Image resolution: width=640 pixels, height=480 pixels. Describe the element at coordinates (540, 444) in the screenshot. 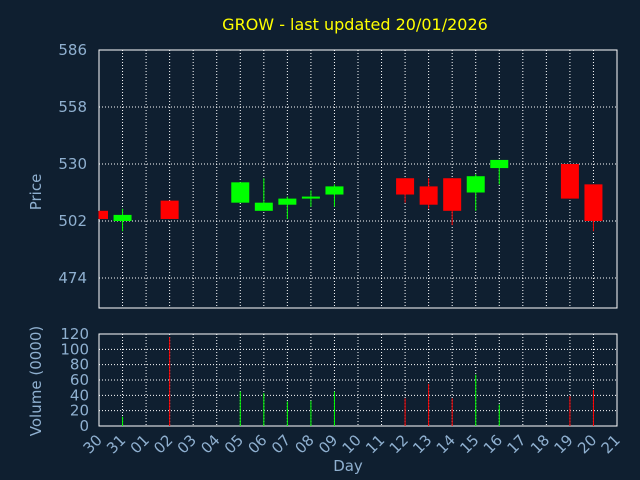

I see `x-tick-label: 18` at that location.